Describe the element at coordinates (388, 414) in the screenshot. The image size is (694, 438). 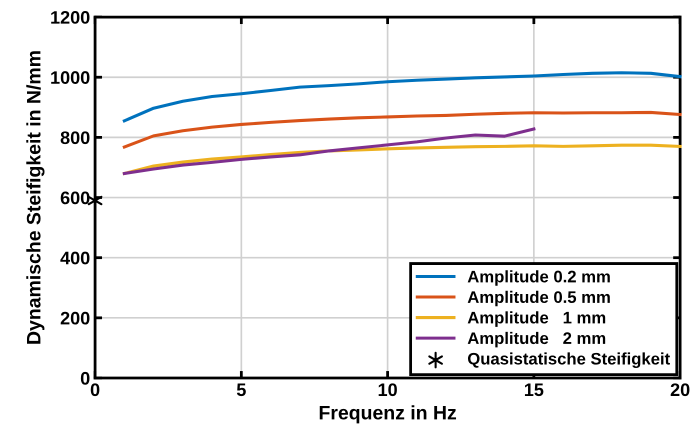
I see `x-axis-title: Frequenz in Hz` at that location.